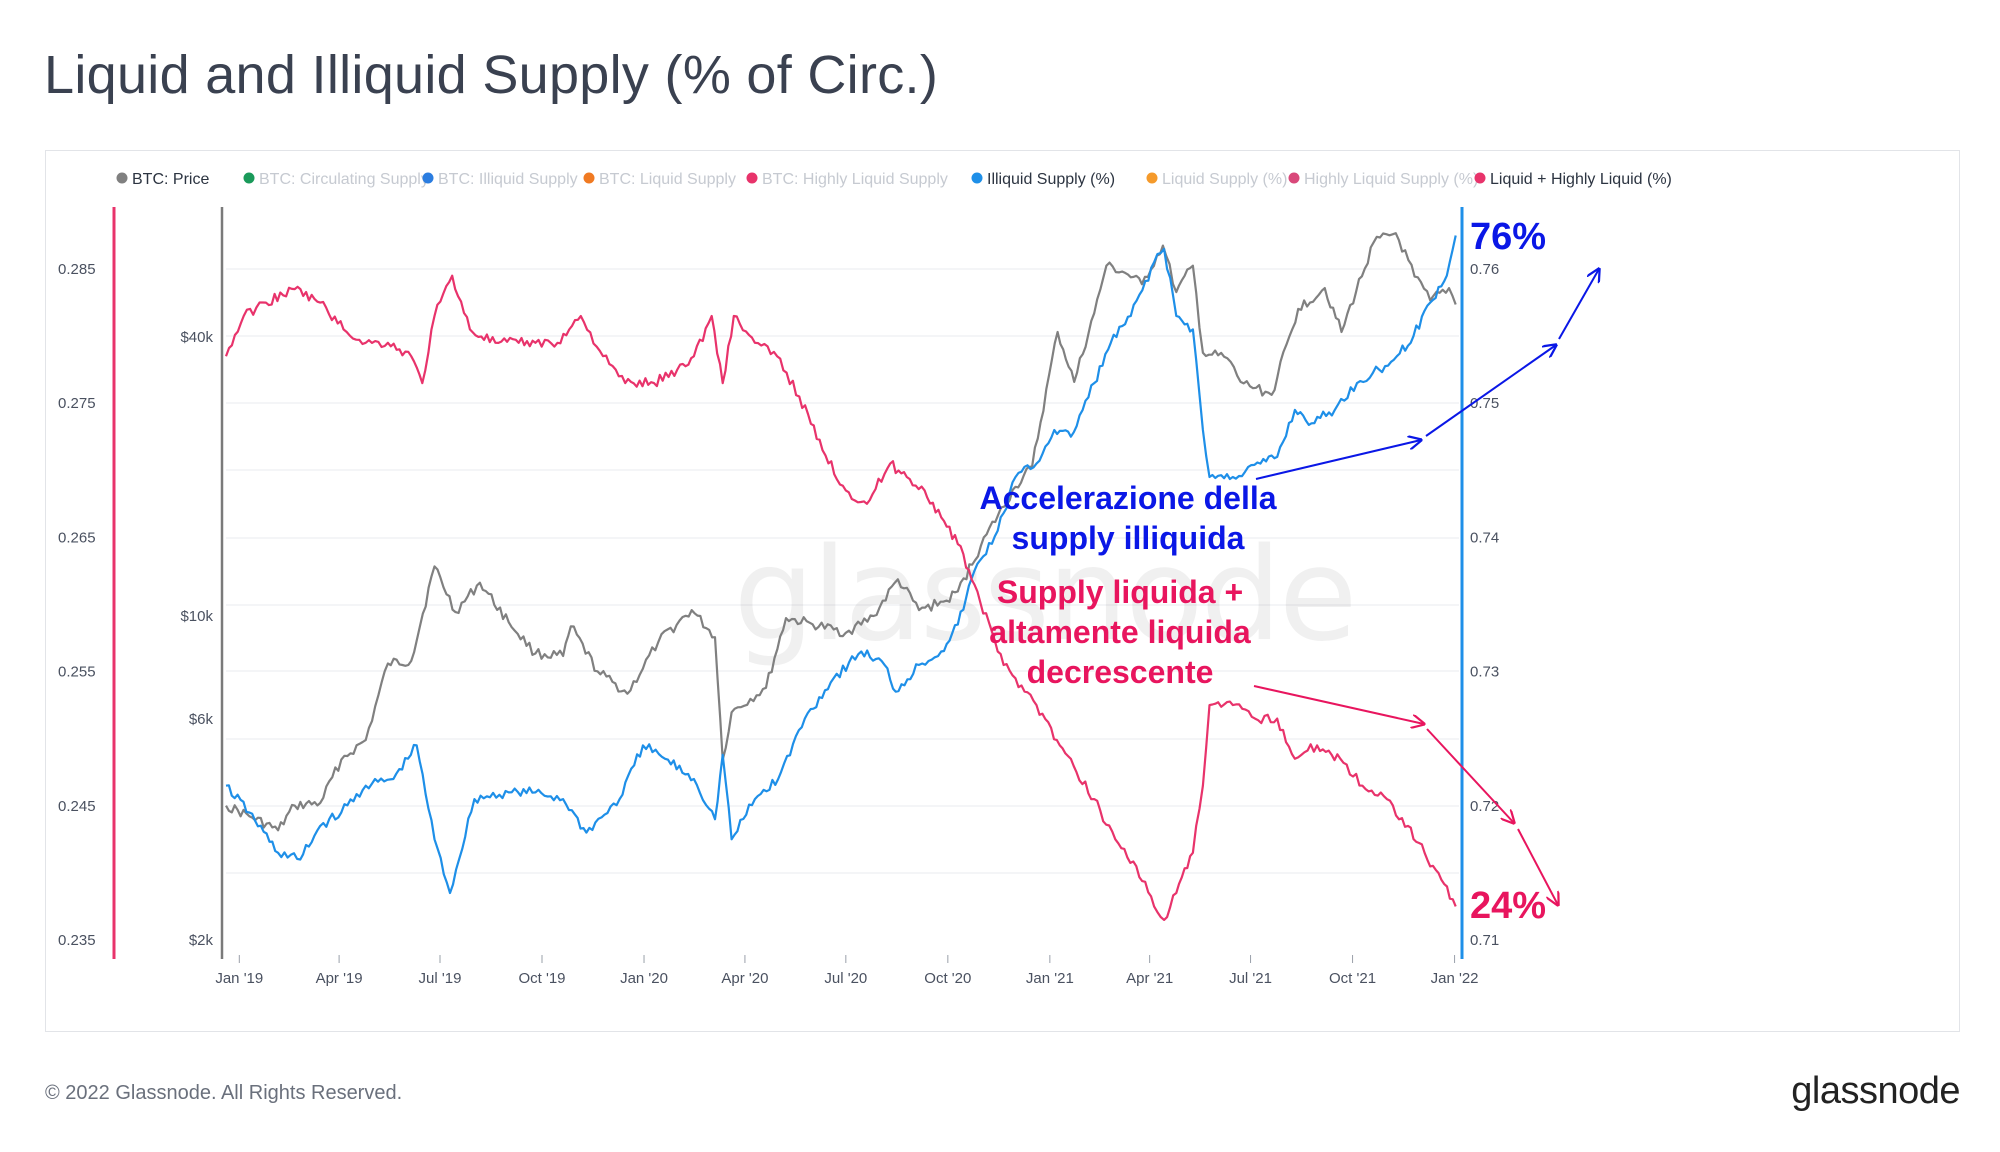  I want to click on x-tick-label: Jul '21, so click(1250, 978).